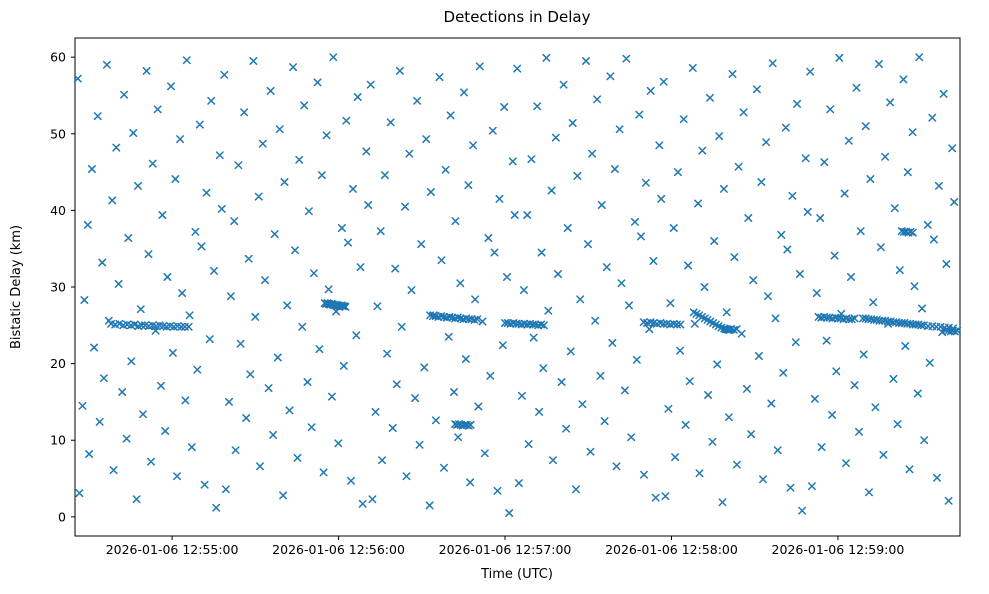  I want to click on y-tick-label: 60, so click(58, 57).